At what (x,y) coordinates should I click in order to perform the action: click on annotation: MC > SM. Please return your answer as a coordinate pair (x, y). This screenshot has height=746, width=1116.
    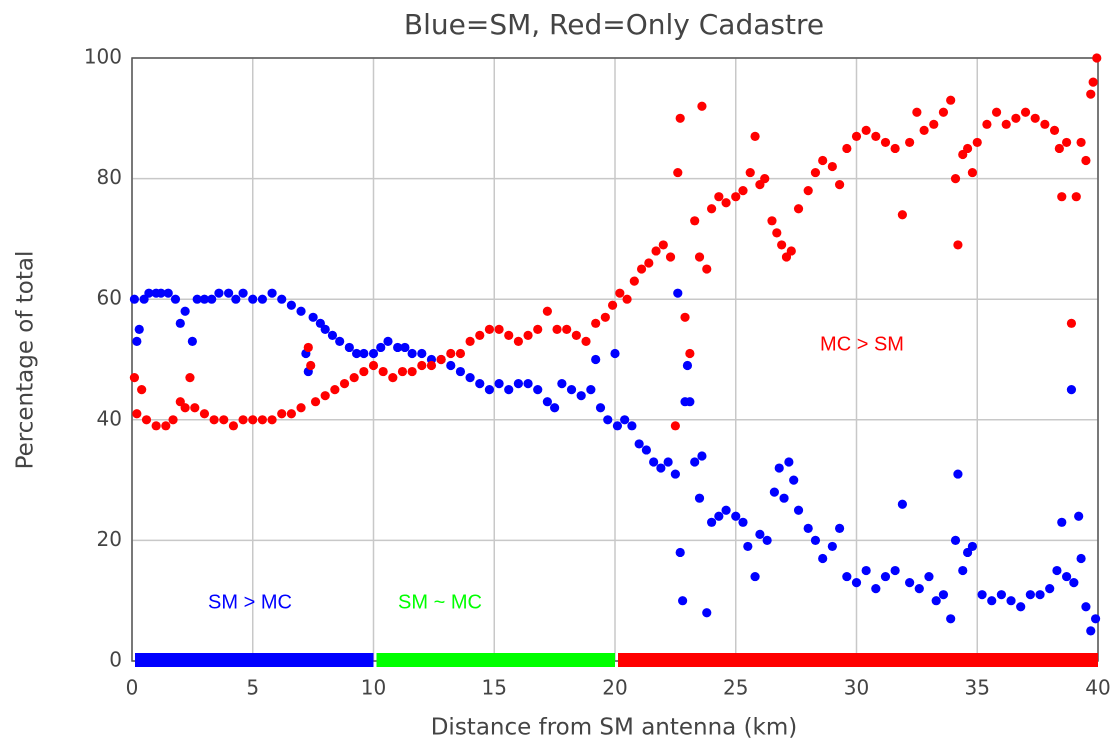
    Looking at the image, I should click on (862, 344).